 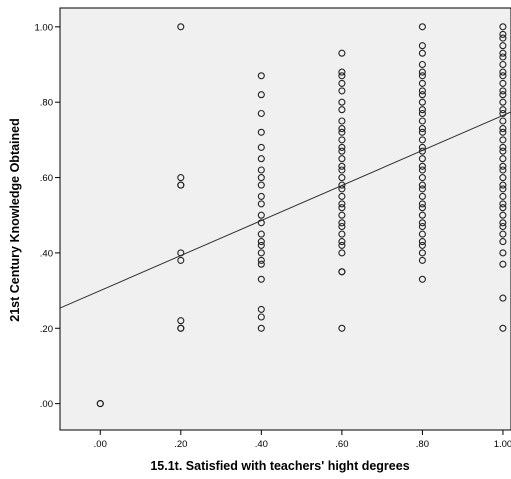 I want to click on y-axis-title: 21st Century Knowledge Obtained, so click(x=15, y=220).